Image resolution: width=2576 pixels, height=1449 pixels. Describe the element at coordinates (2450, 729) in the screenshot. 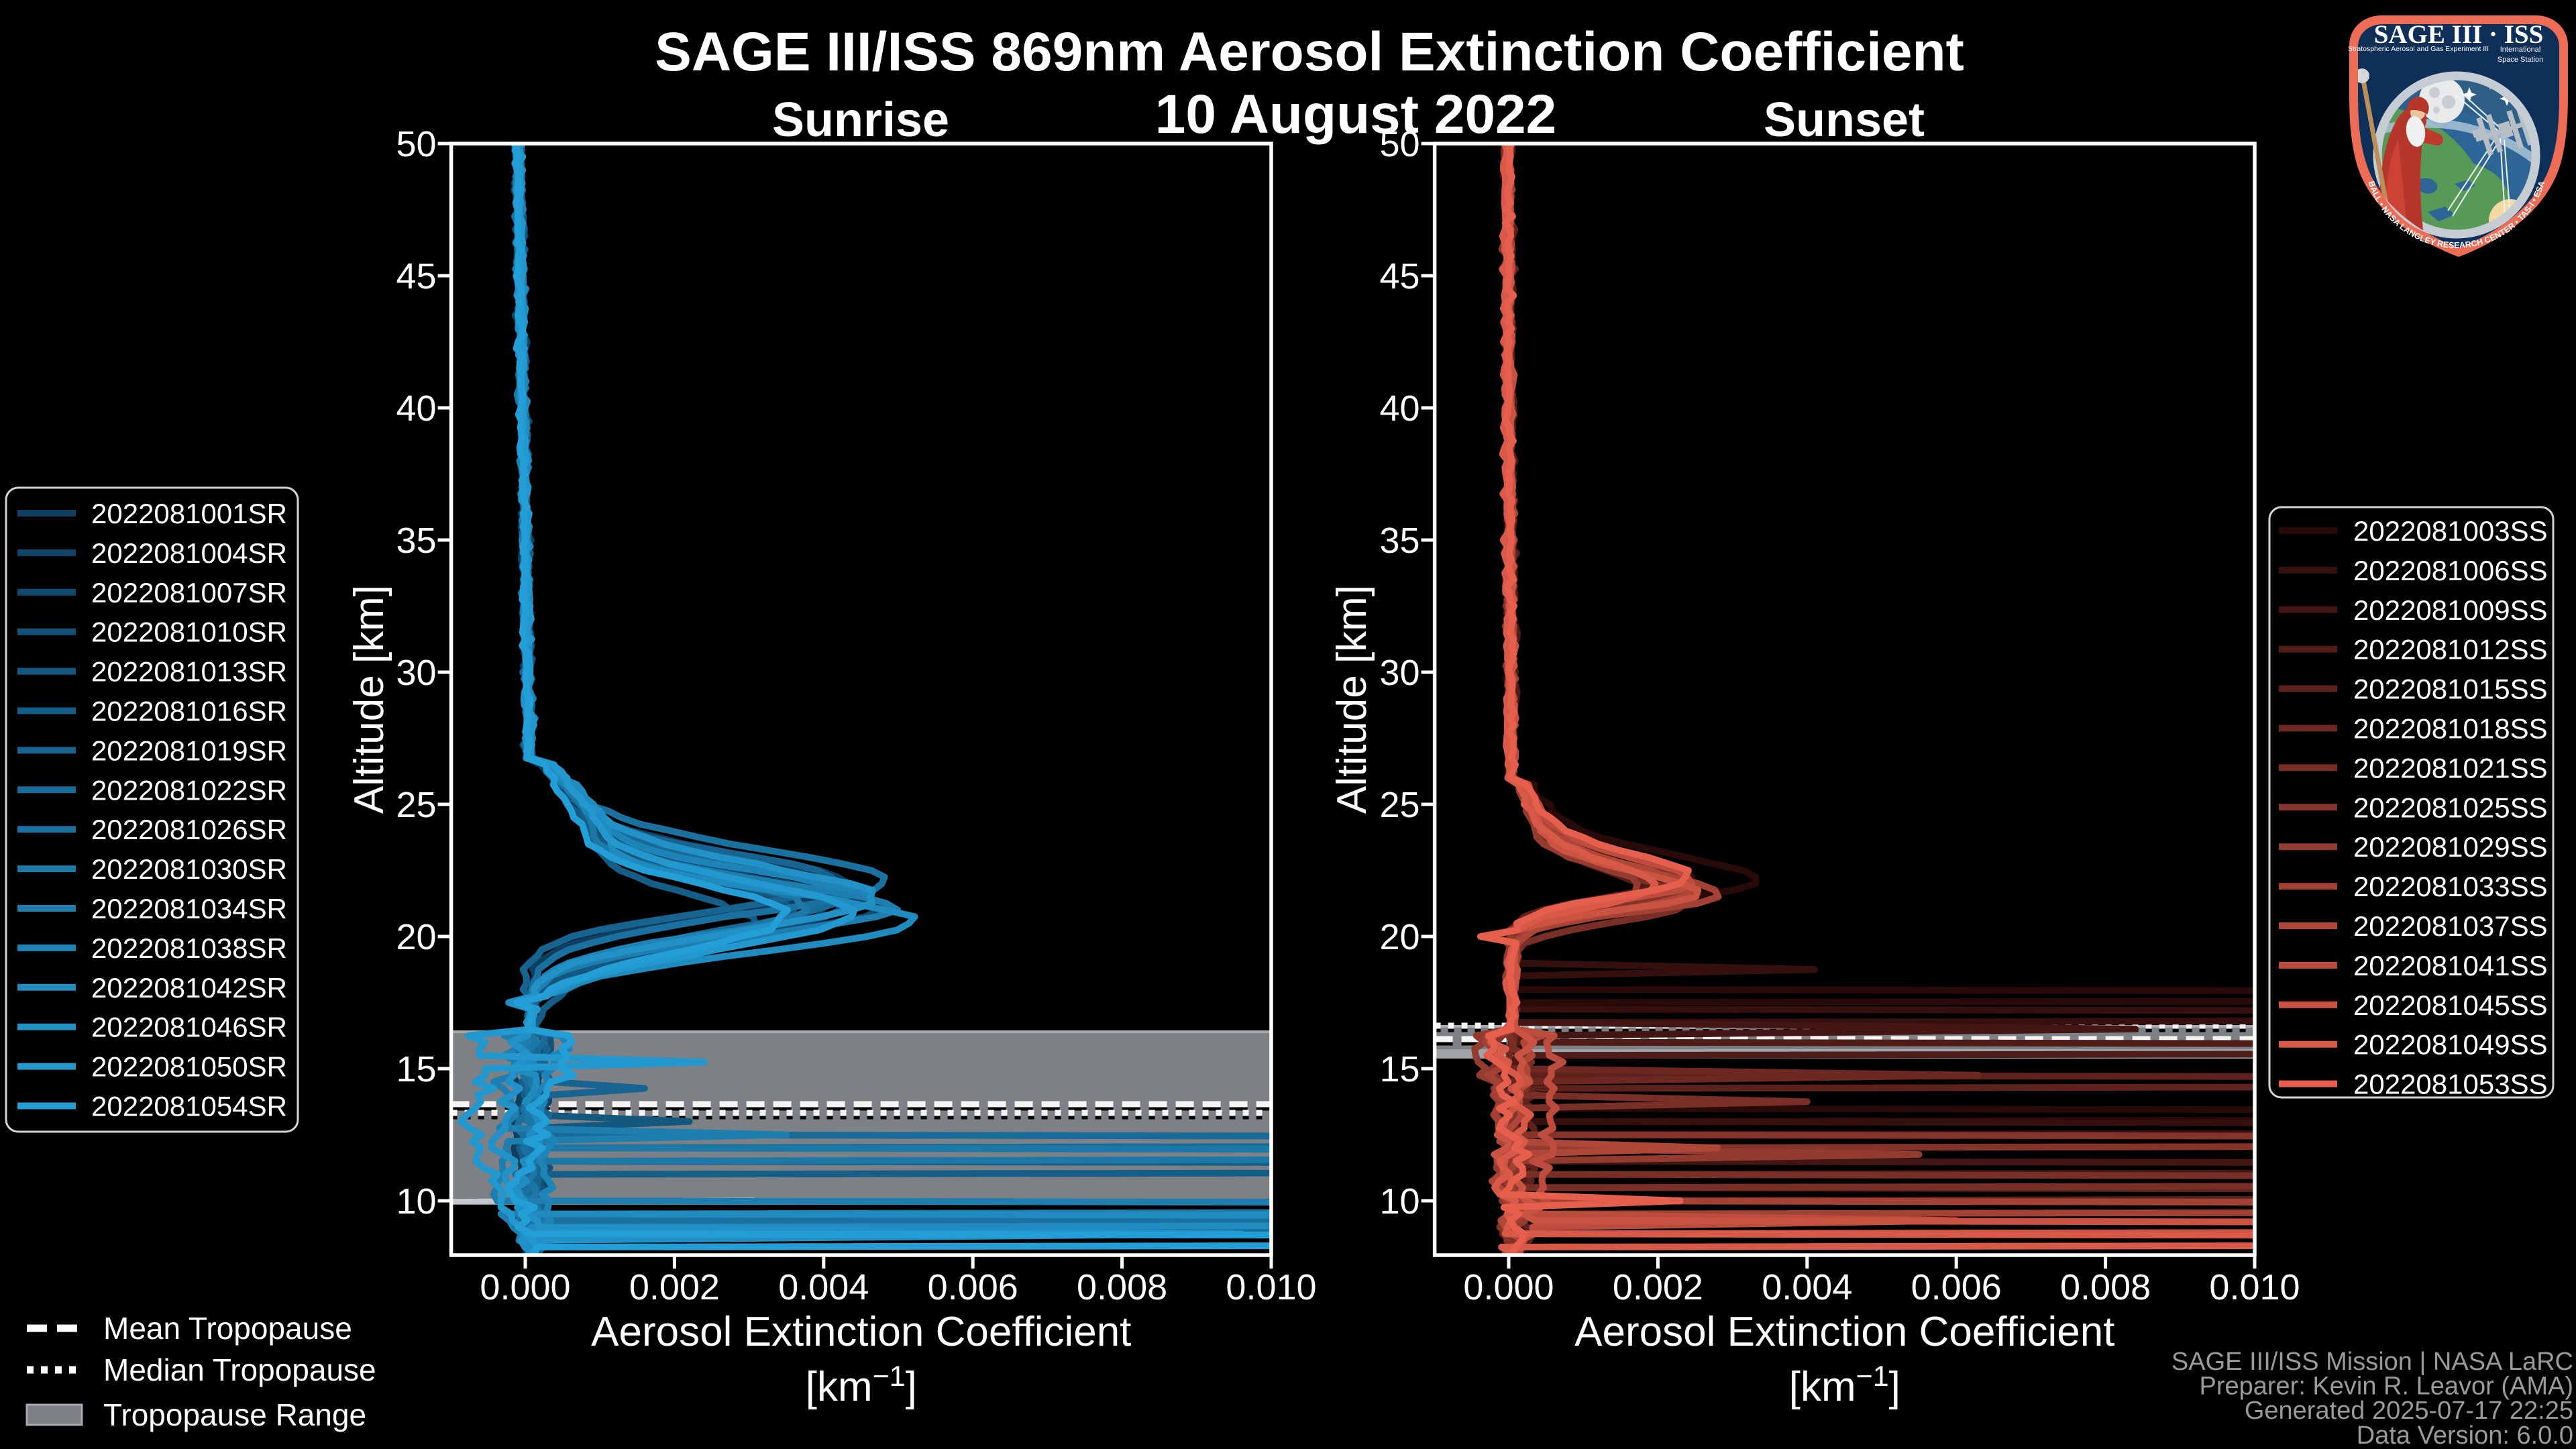

I see `svg-text: 2022081018SS` at that location.